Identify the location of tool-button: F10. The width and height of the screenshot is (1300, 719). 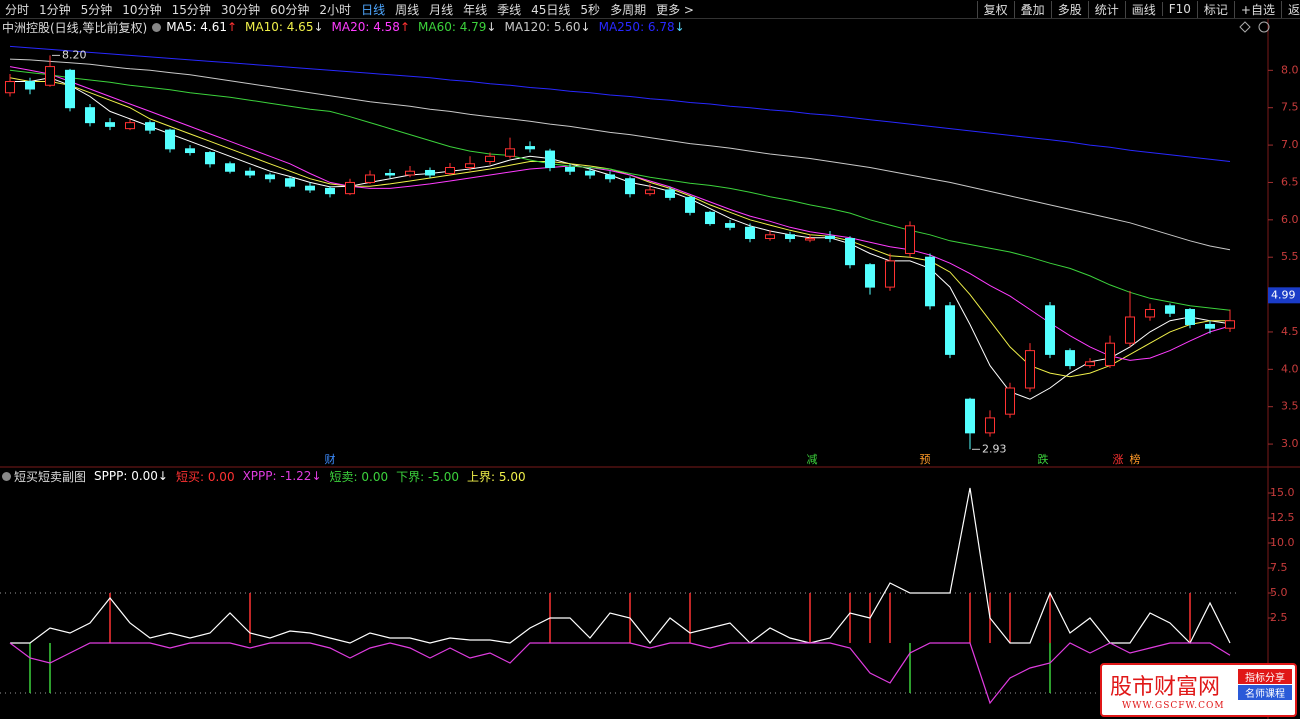
(1179, 9).